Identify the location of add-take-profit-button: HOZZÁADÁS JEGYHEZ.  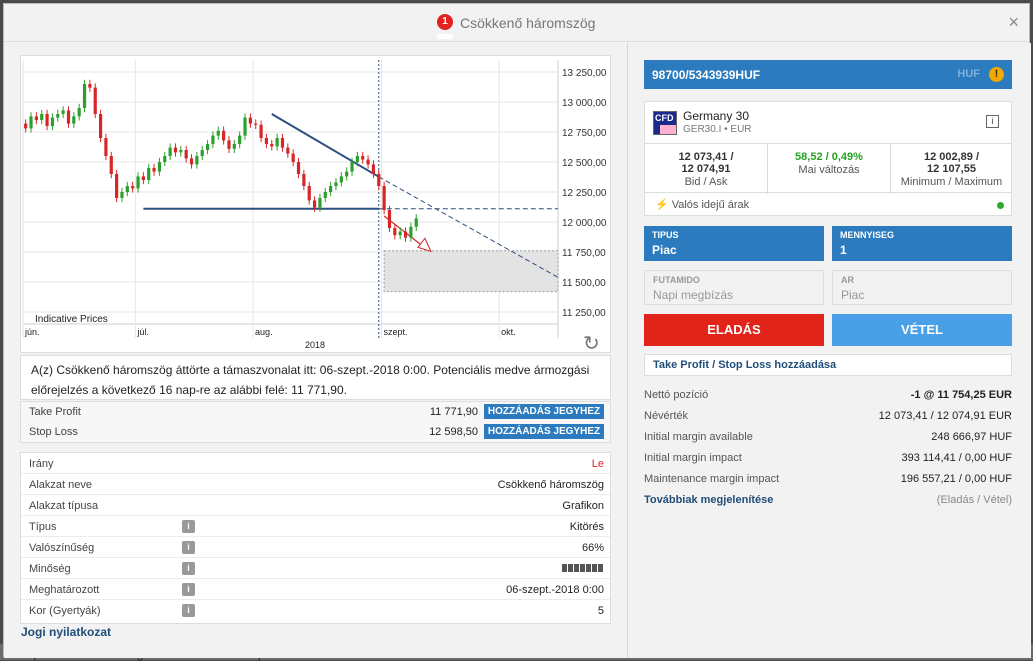
(544, 411).